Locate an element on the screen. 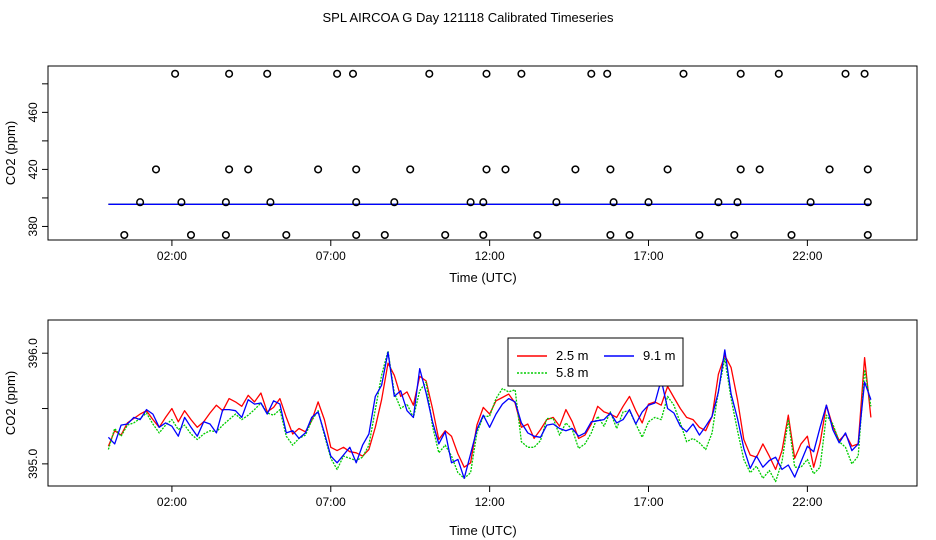 This screenshot has width=936, height=540. top-x-tick-label: 17:00 is located at coordinates (648, 256).